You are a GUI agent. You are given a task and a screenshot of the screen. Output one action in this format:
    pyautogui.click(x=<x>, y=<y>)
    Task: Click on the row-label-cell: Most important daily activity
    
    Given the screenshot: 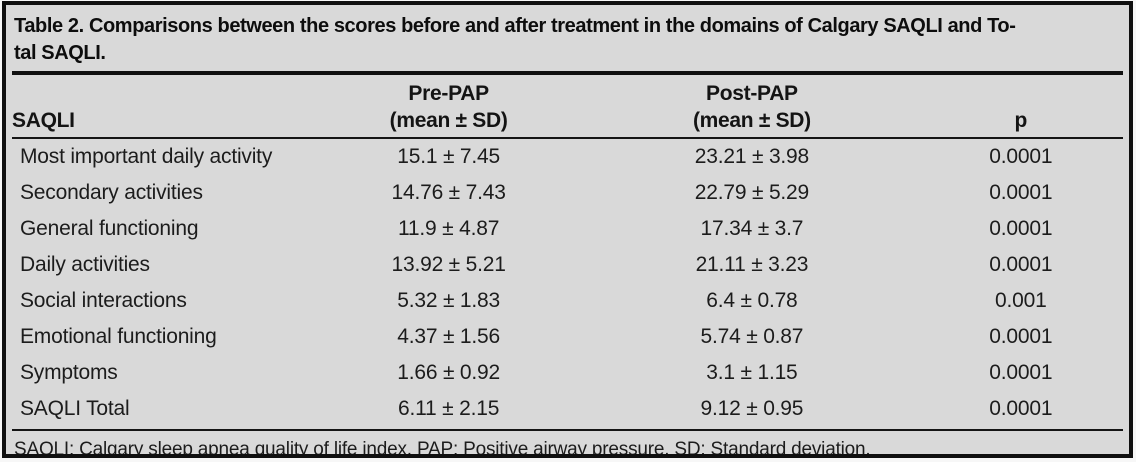 What is the action you would take?
    pyautogui.click(x=146, y=156)
    